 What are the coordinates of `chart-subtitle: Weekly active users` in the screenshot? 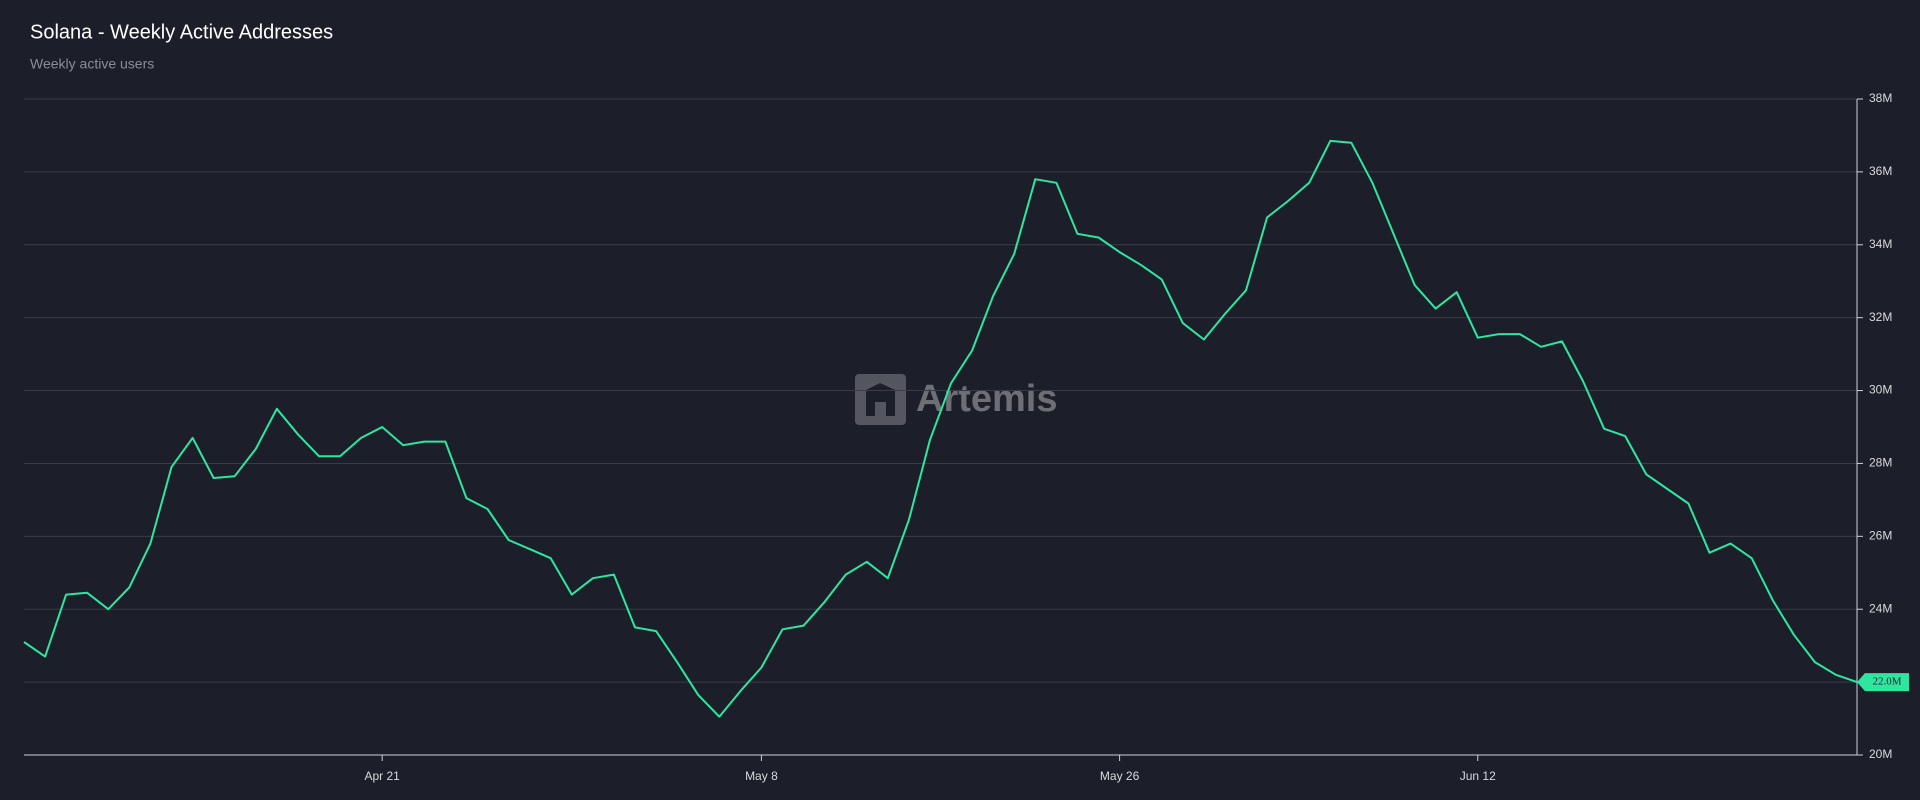 It's located at (92, 64).